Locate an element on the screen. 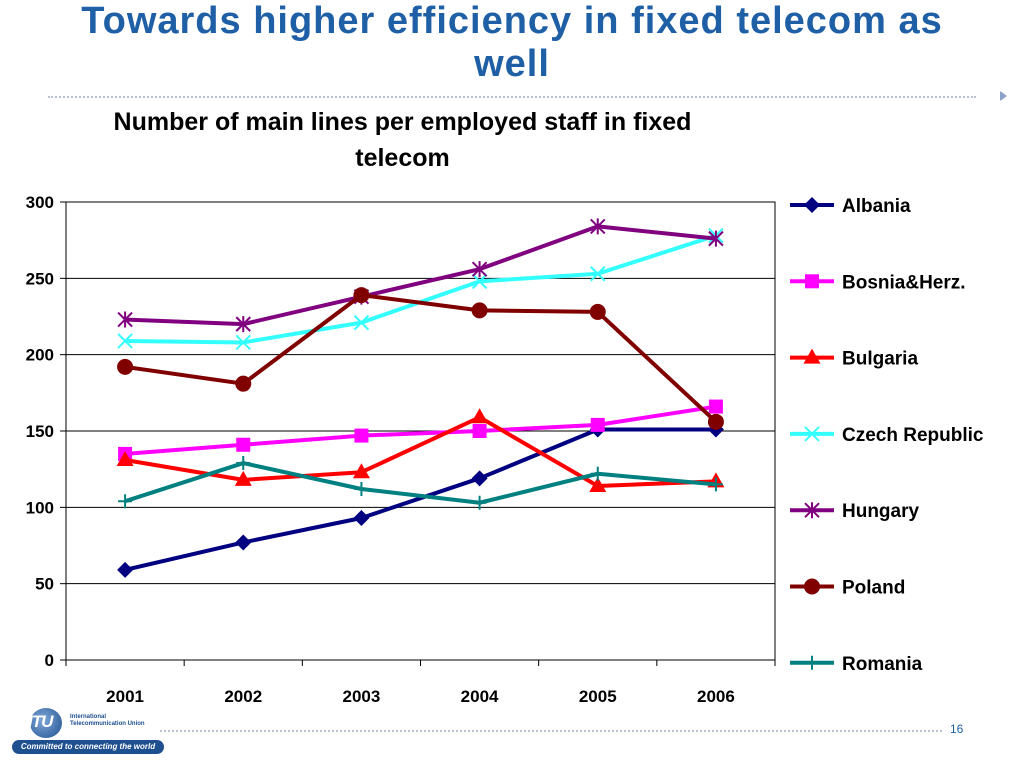  legend-item-bulgaria: Bulgaria is located at coordinates (854, 359).